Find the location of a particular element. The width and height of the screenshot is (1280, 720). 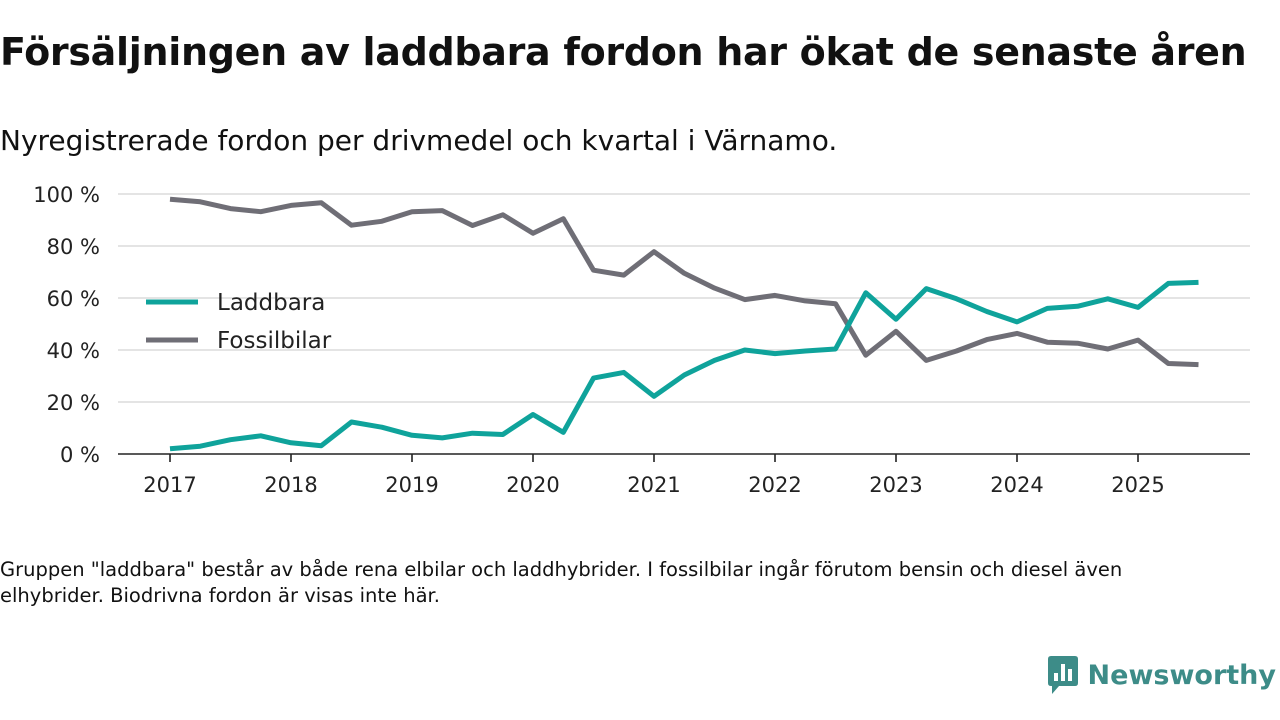

y-tick-label: 100 % is located at coordinates (66, 195).